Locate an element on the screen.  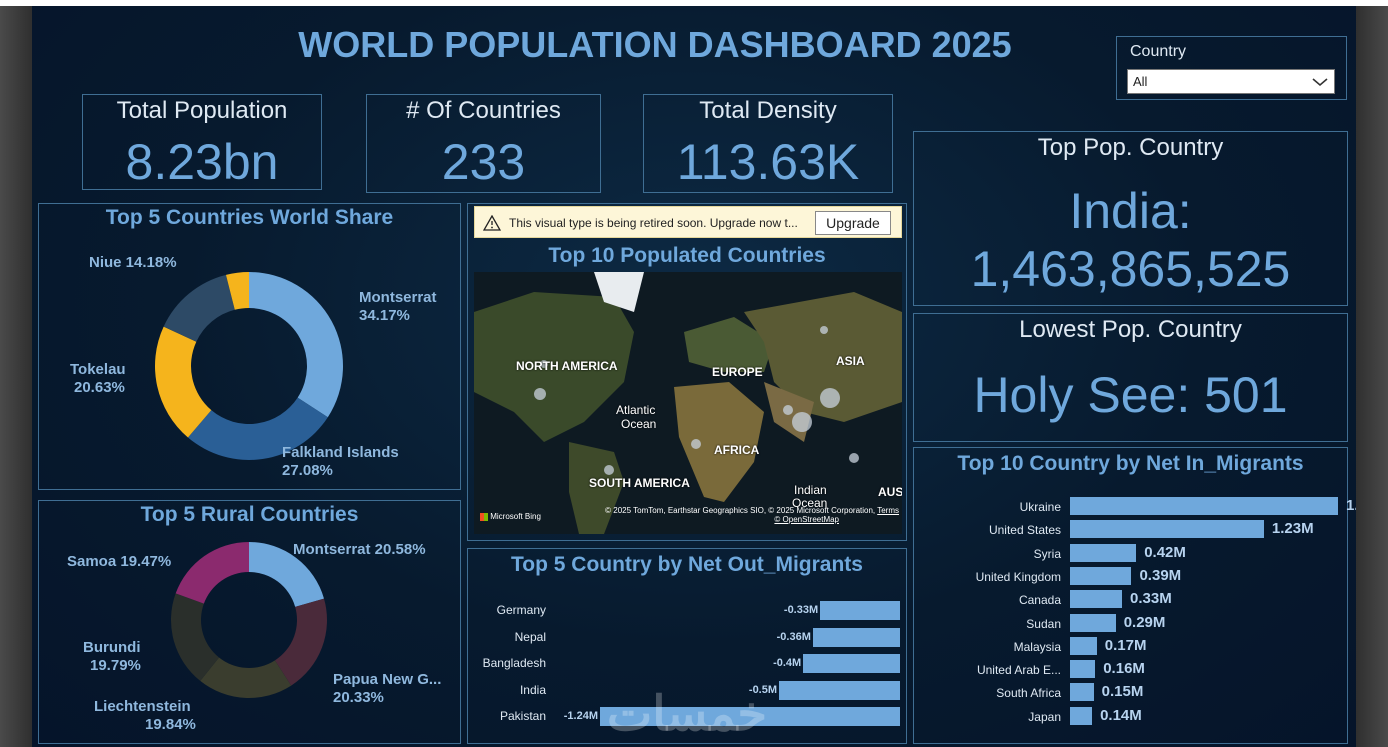
map-label-asia: ASIA is located at coordinates (850, 361).